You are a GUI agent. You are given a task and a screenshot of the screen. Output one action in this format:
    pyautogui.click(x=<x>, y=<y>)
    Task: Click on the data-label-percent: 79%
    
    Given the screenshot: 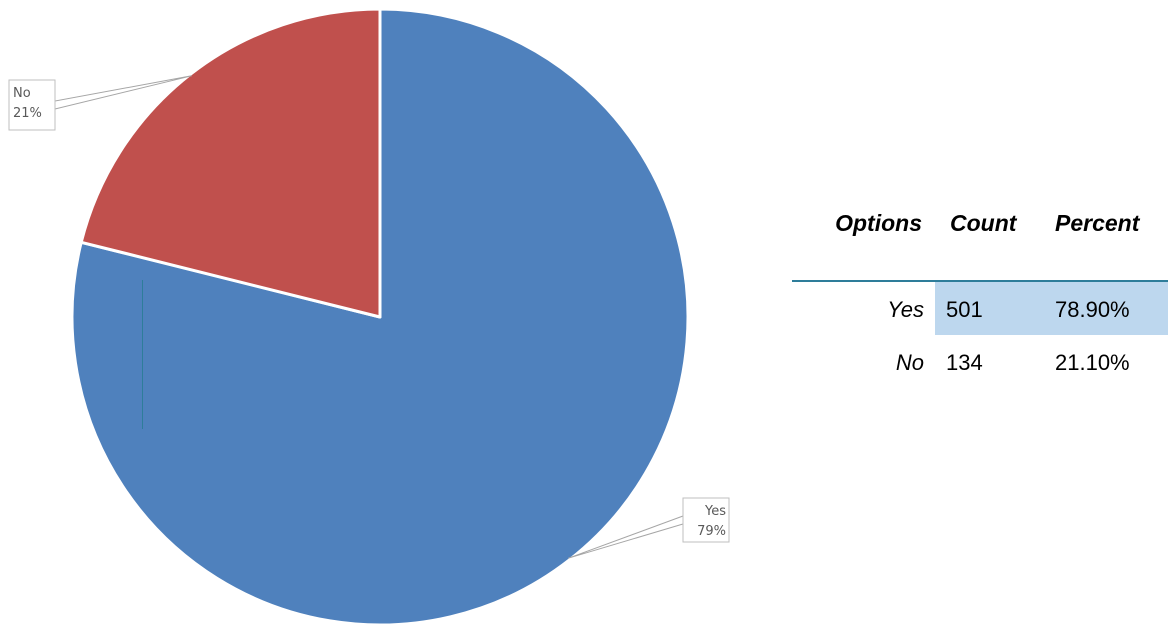 What is the action you would take?
    pyautogui.click(x=711, y=531)
    